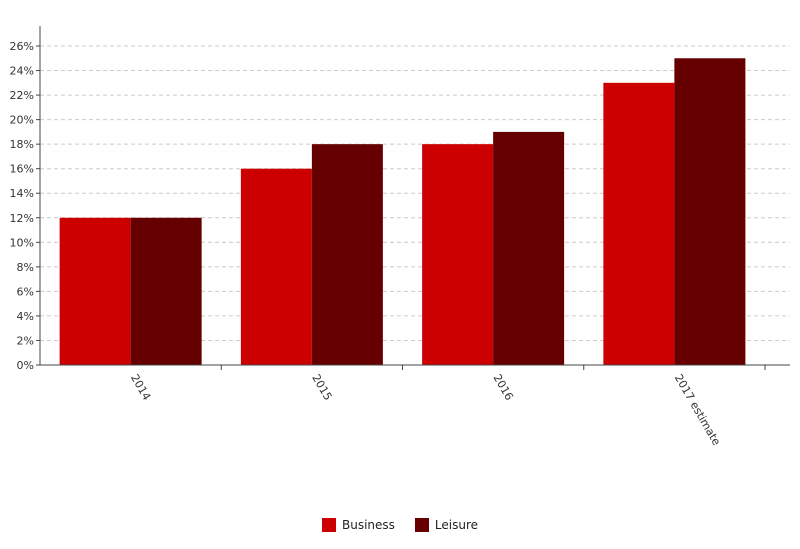  What do you see at coordinates (710, 212) in the screenshot?
I see `bar-leisure-2017-estimate` at bounding box center [710, 212].